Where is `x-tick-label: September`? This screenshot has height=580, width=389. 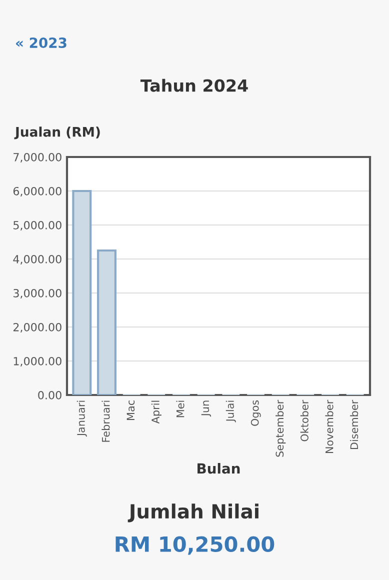
x-tick-label: September is located at coordinates (281, 428).